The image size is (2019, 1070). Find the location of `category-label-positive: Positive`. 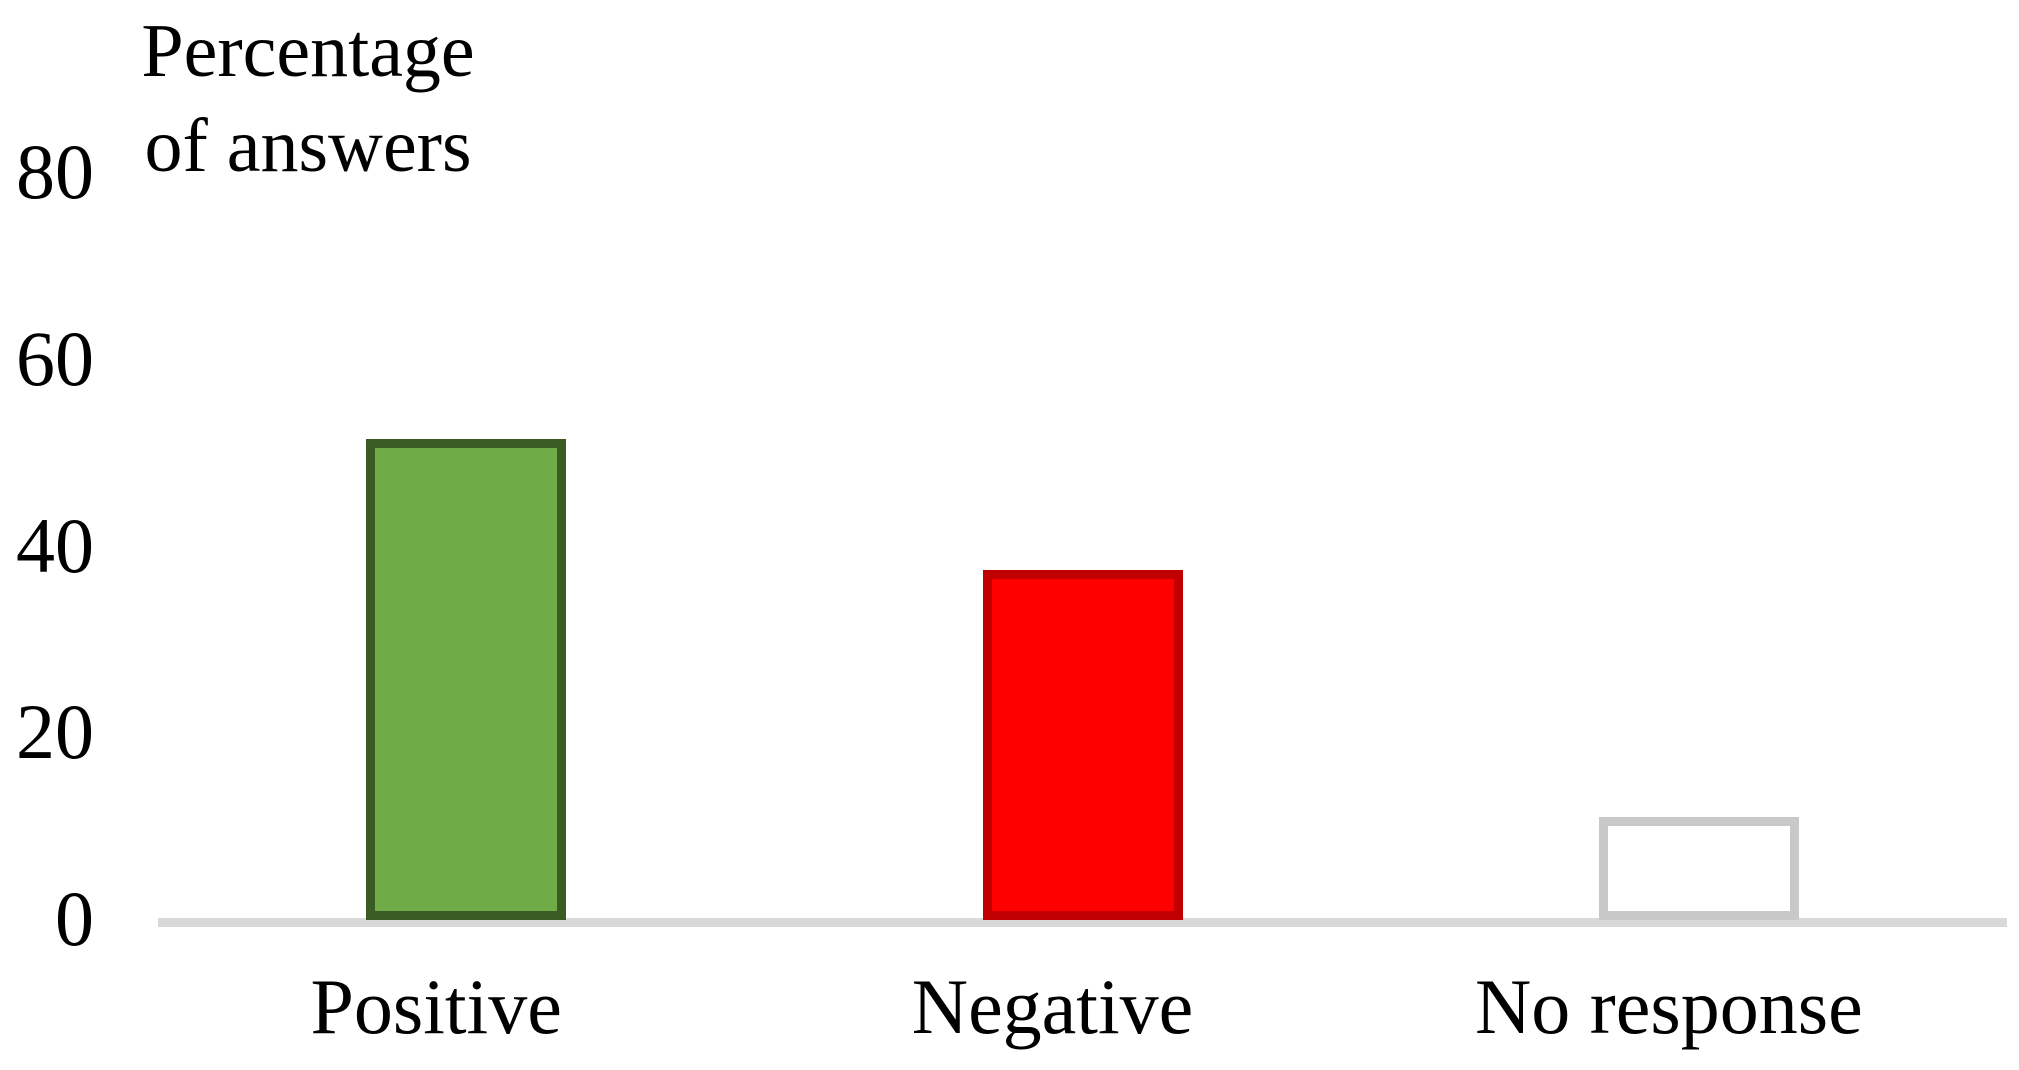

category-label-positive: Positive is located at coordinates (436, 1006).